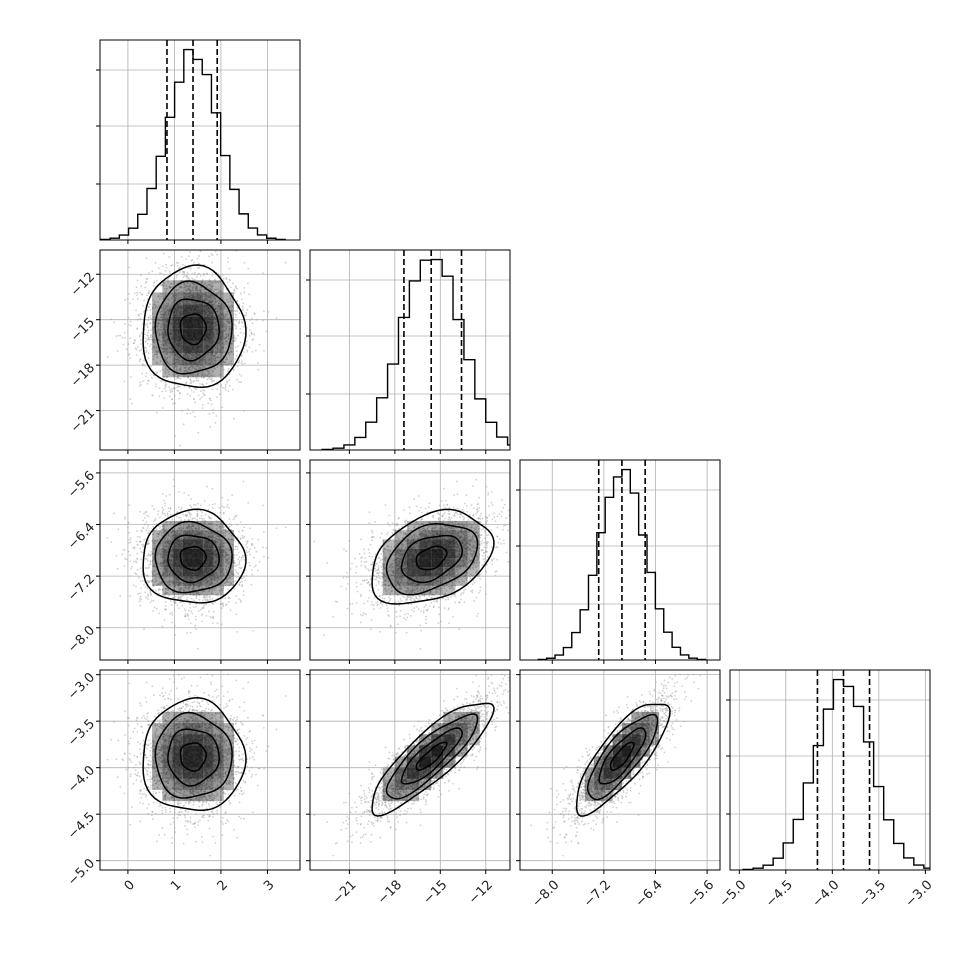  I want to click on x-tick-label: −6.4, so click(649, 894).